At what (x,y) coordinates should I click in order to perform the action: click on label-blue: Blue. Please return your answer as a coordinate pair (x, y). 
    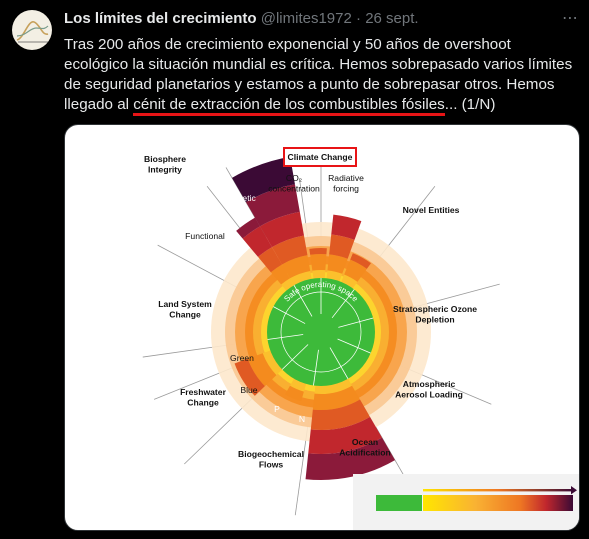
    Looking at the image, I should click on (248, 390).